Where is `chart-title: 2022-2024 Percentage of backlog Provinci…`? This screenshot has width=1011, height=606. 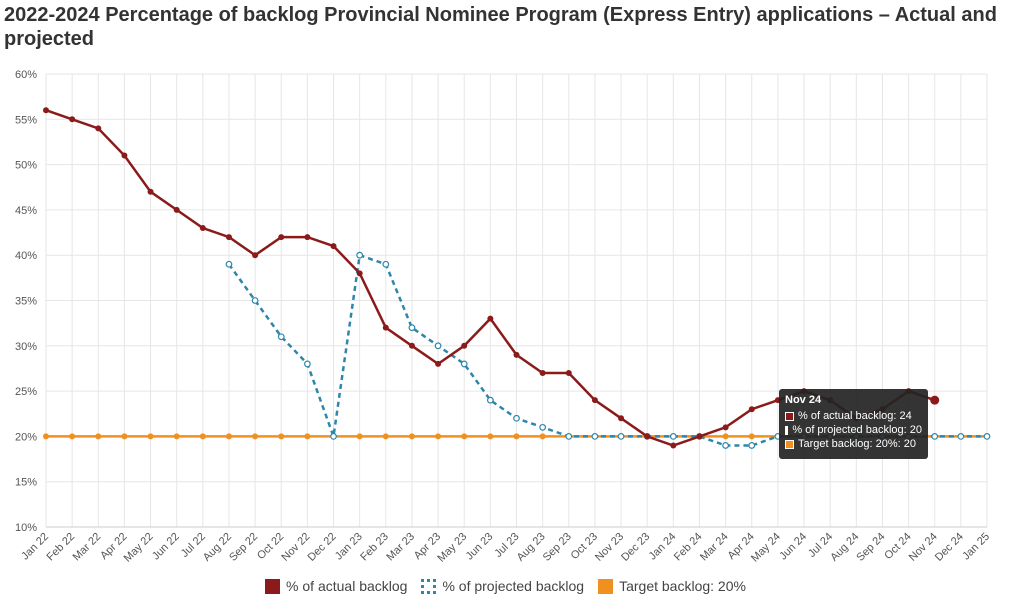
chart-title: 2022-2024 Percentage of backlog Provinci… is located at coordinates (500, 27).